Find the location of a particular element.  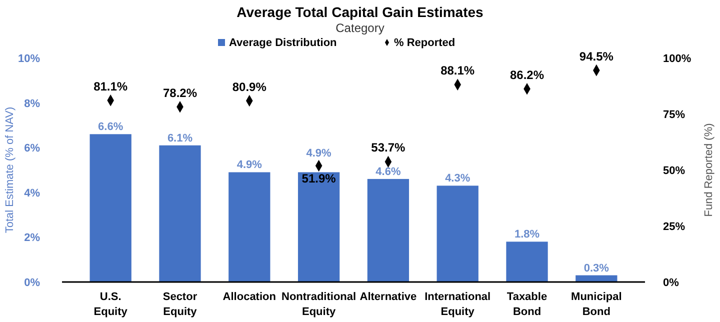

data-label: 81.1% is located at coordinates (111, 86).